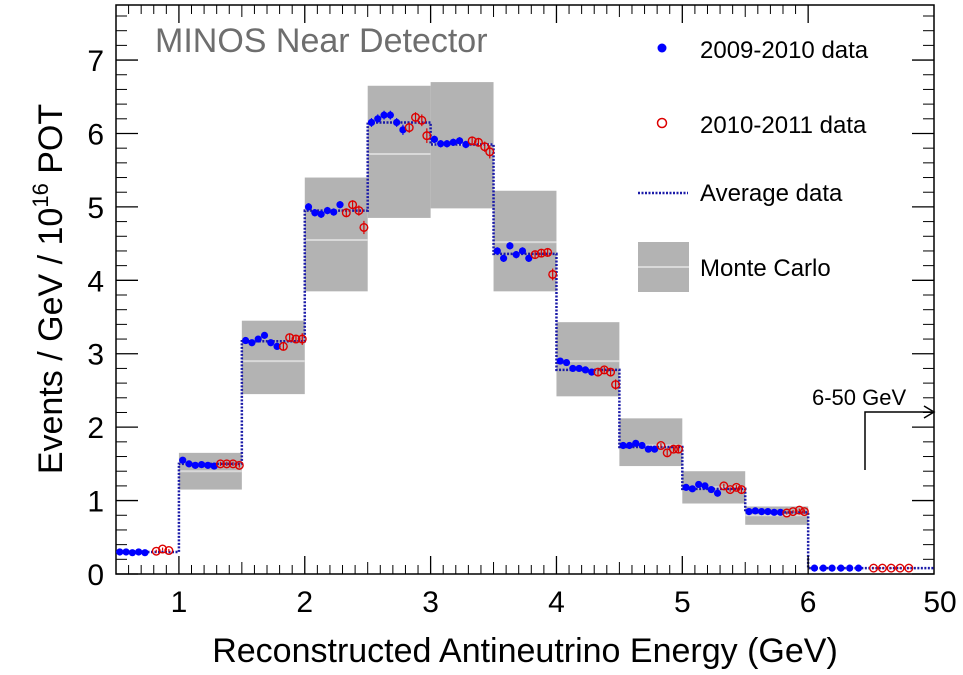 This screenshot has width=963, height=675. I want to click on chart-title: MINOS Near Detector, so click(321, 41).